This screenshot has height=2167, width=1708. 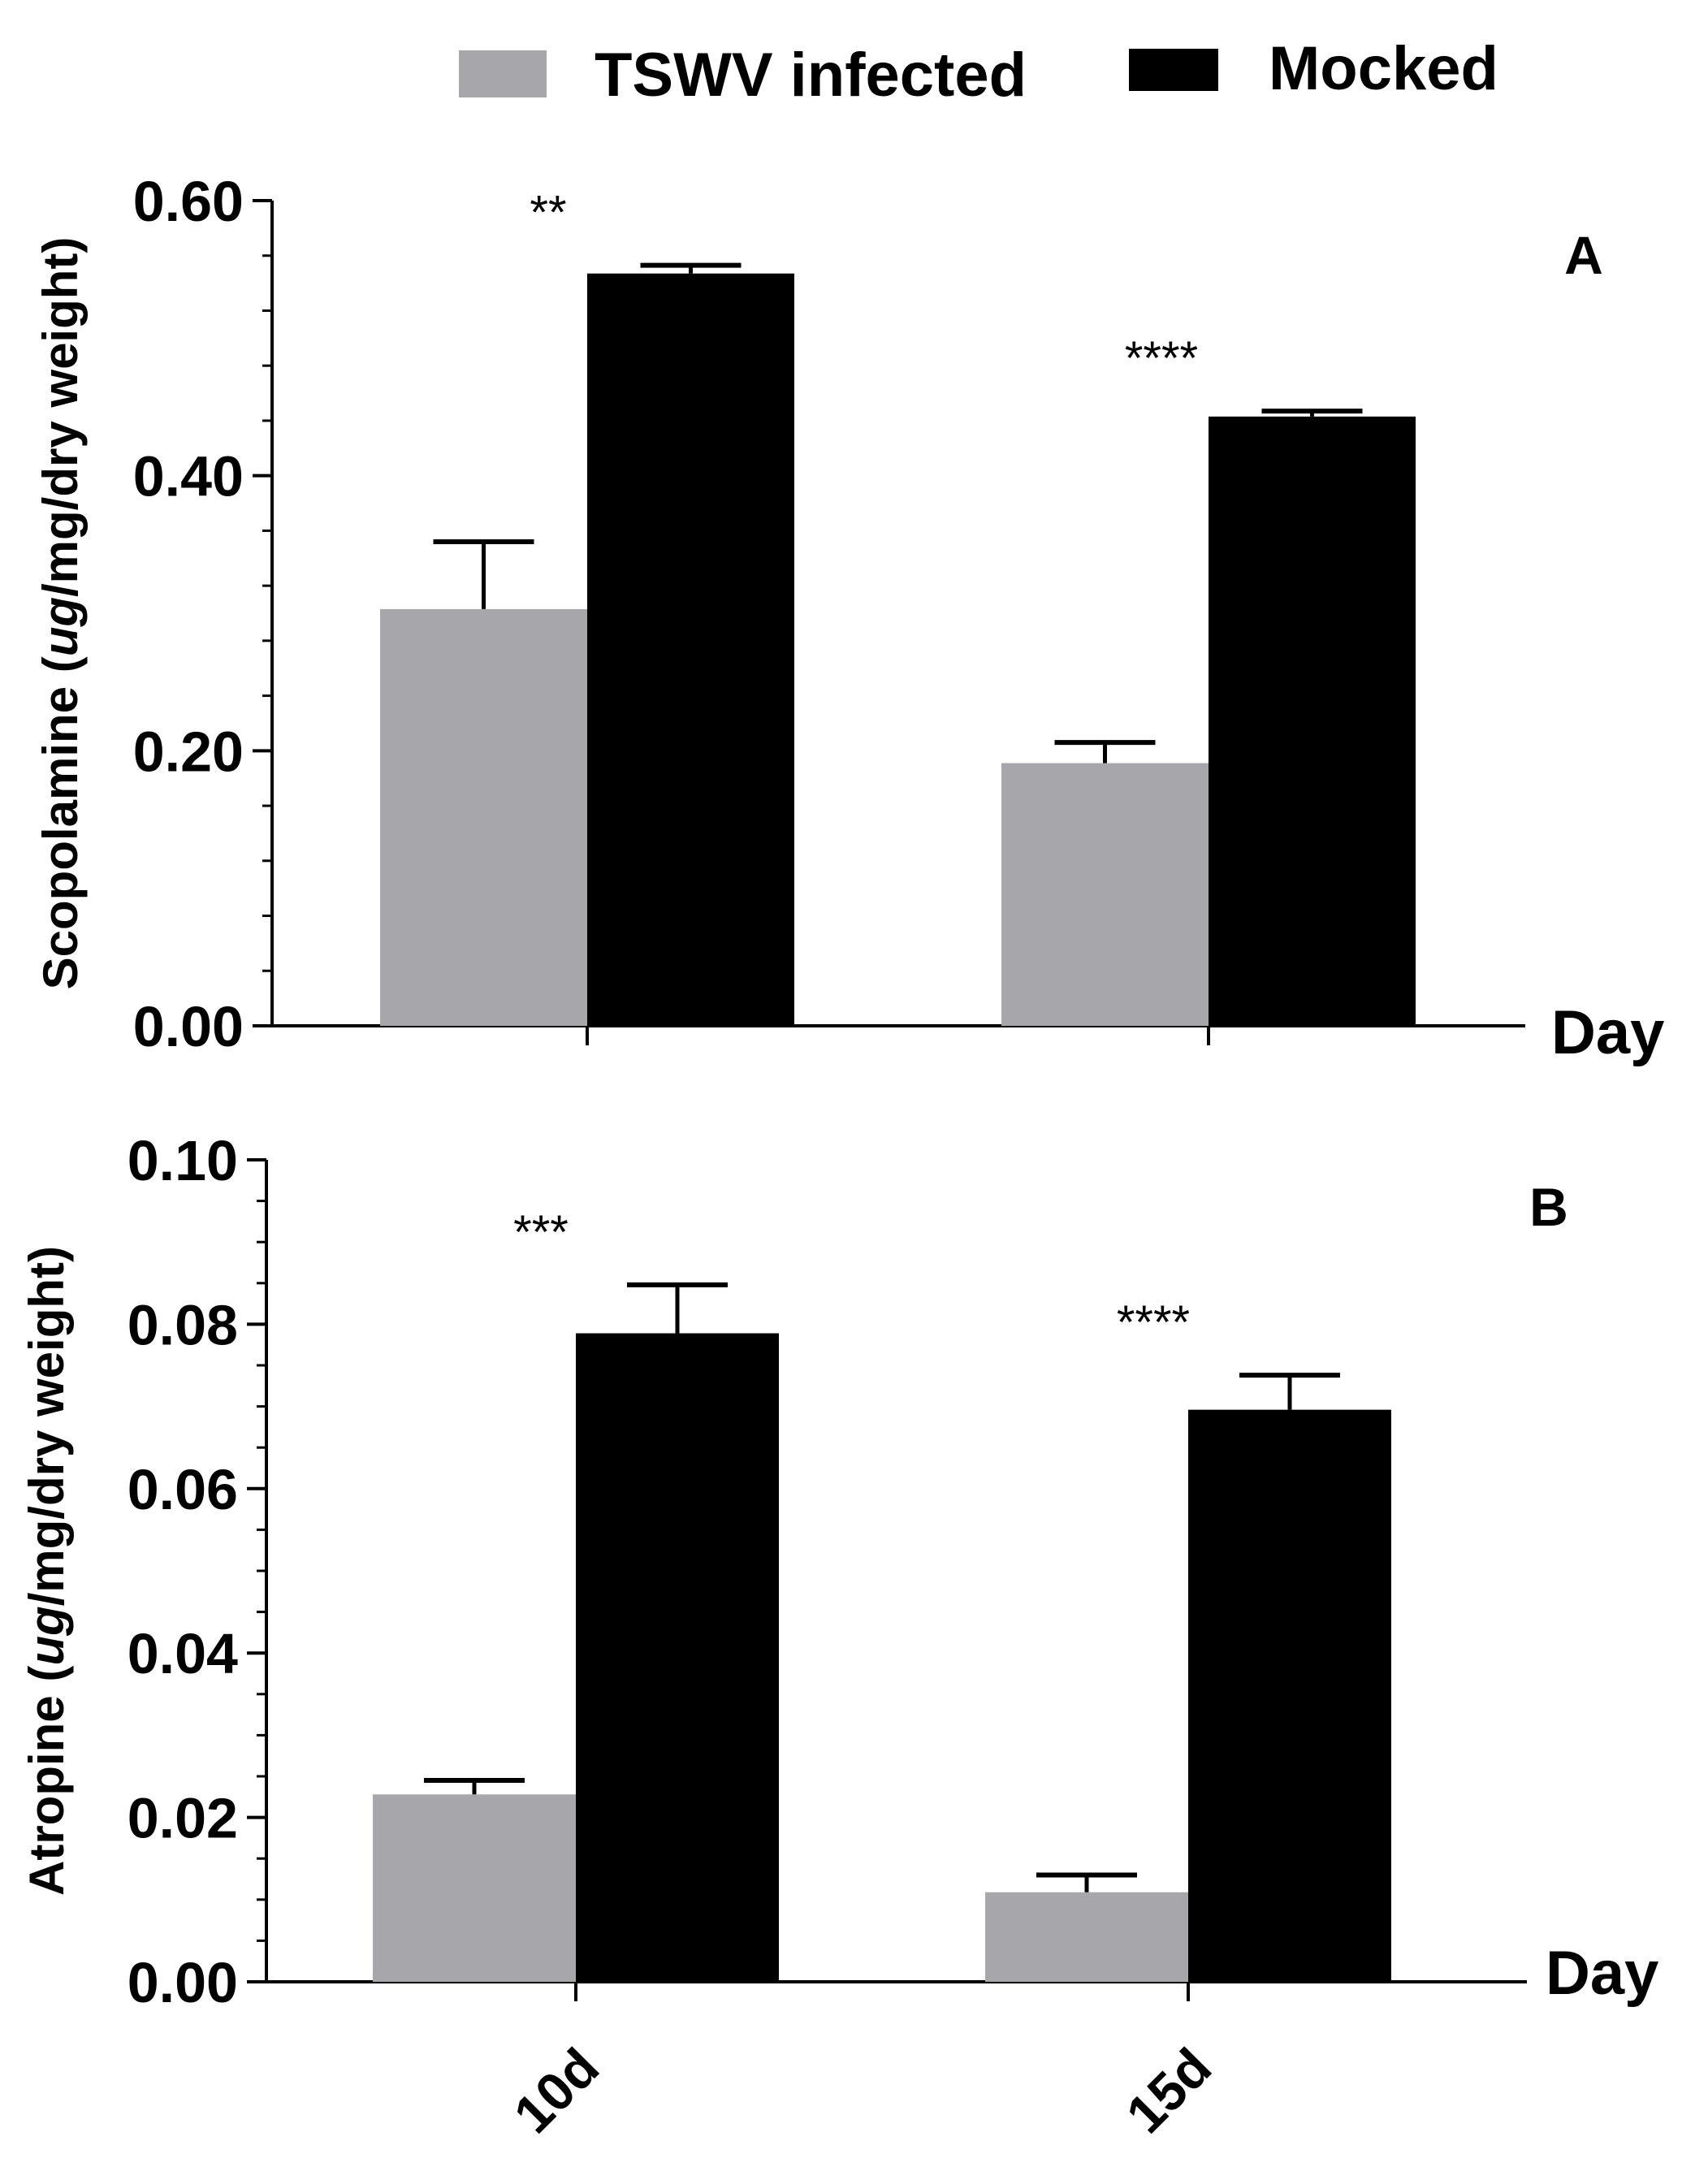 What do you see at coordinates (503, 73) in the screenshot?
I see `legend-swatch-infected` at bounding box center [503, 73].